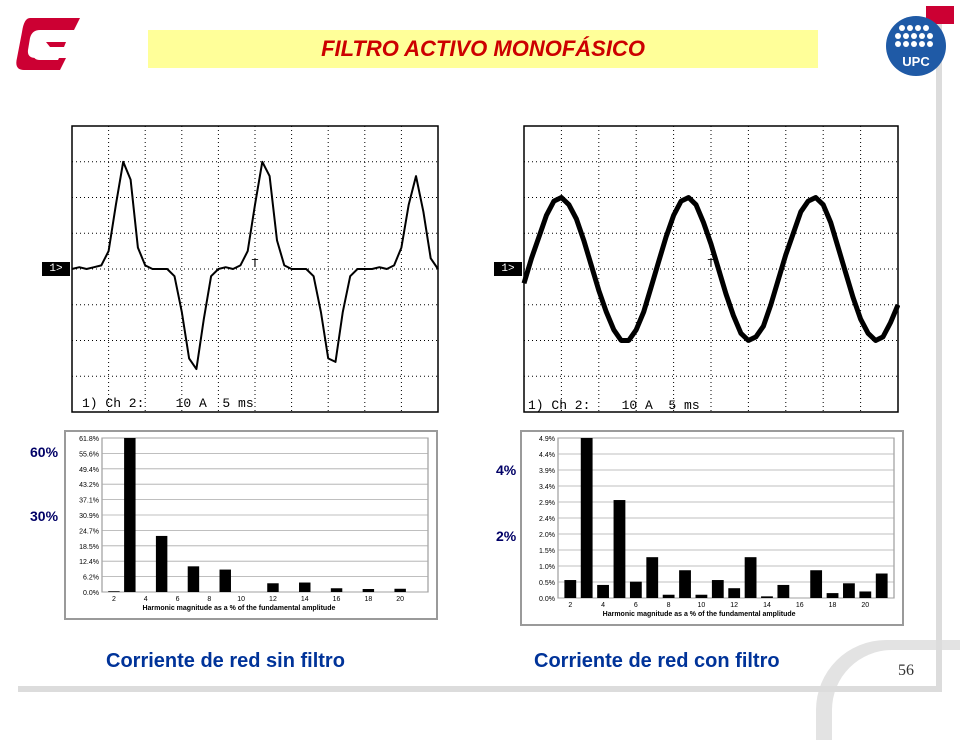 The width and height of the screenshot is (960, 750). What do you see at coordinates (89, 562) in the screenshot?
I see `y-tick-label: 12.4%` at bounding box center [89, 562].